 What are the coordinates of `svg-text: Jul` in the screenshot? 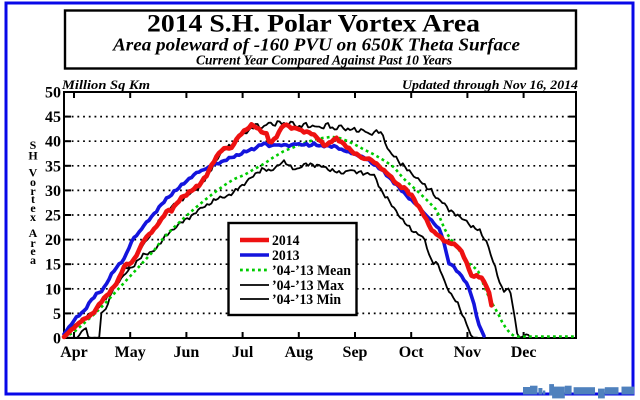 It's located at (243, 352).